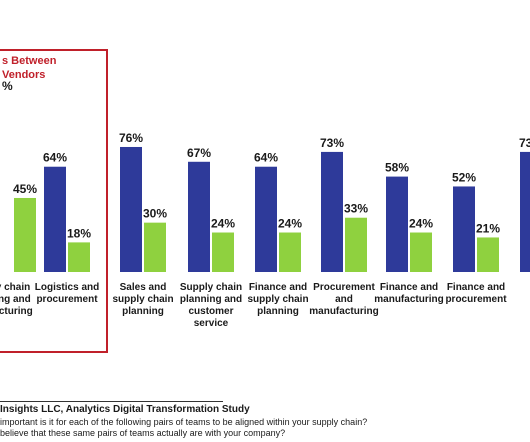  Describe the element at coordinates (23, 75) in the screenshot. I see `chart-title-line: Vendors` at that location.